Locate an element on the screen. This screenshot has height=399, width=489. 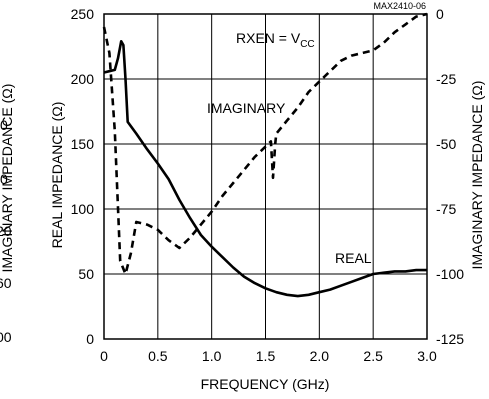
y-right-tick-label: -50 is located at coordinates (446, 144).